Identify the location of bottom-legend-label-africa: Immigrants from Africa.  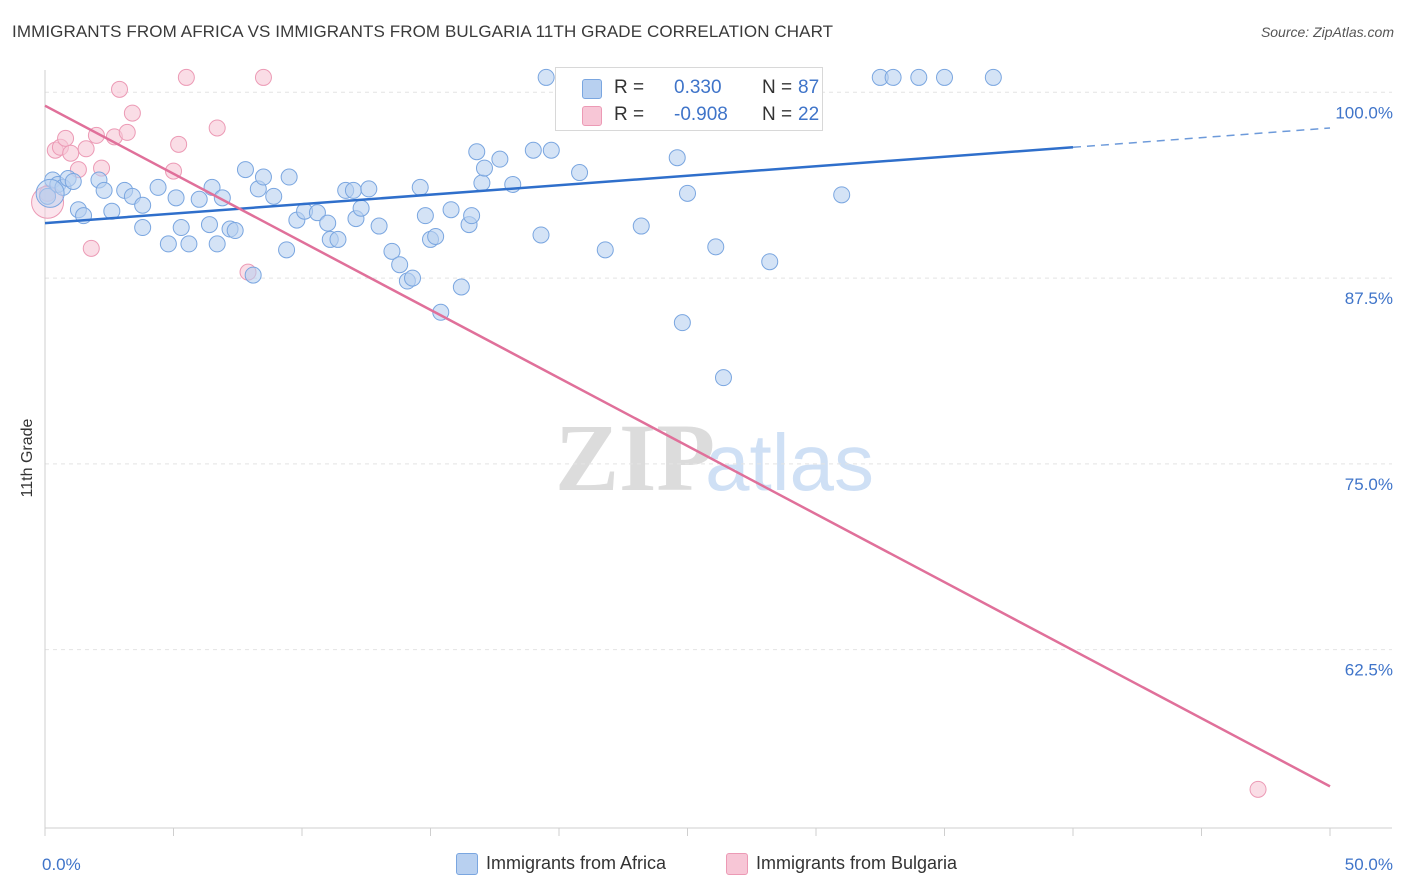
(576, 863).